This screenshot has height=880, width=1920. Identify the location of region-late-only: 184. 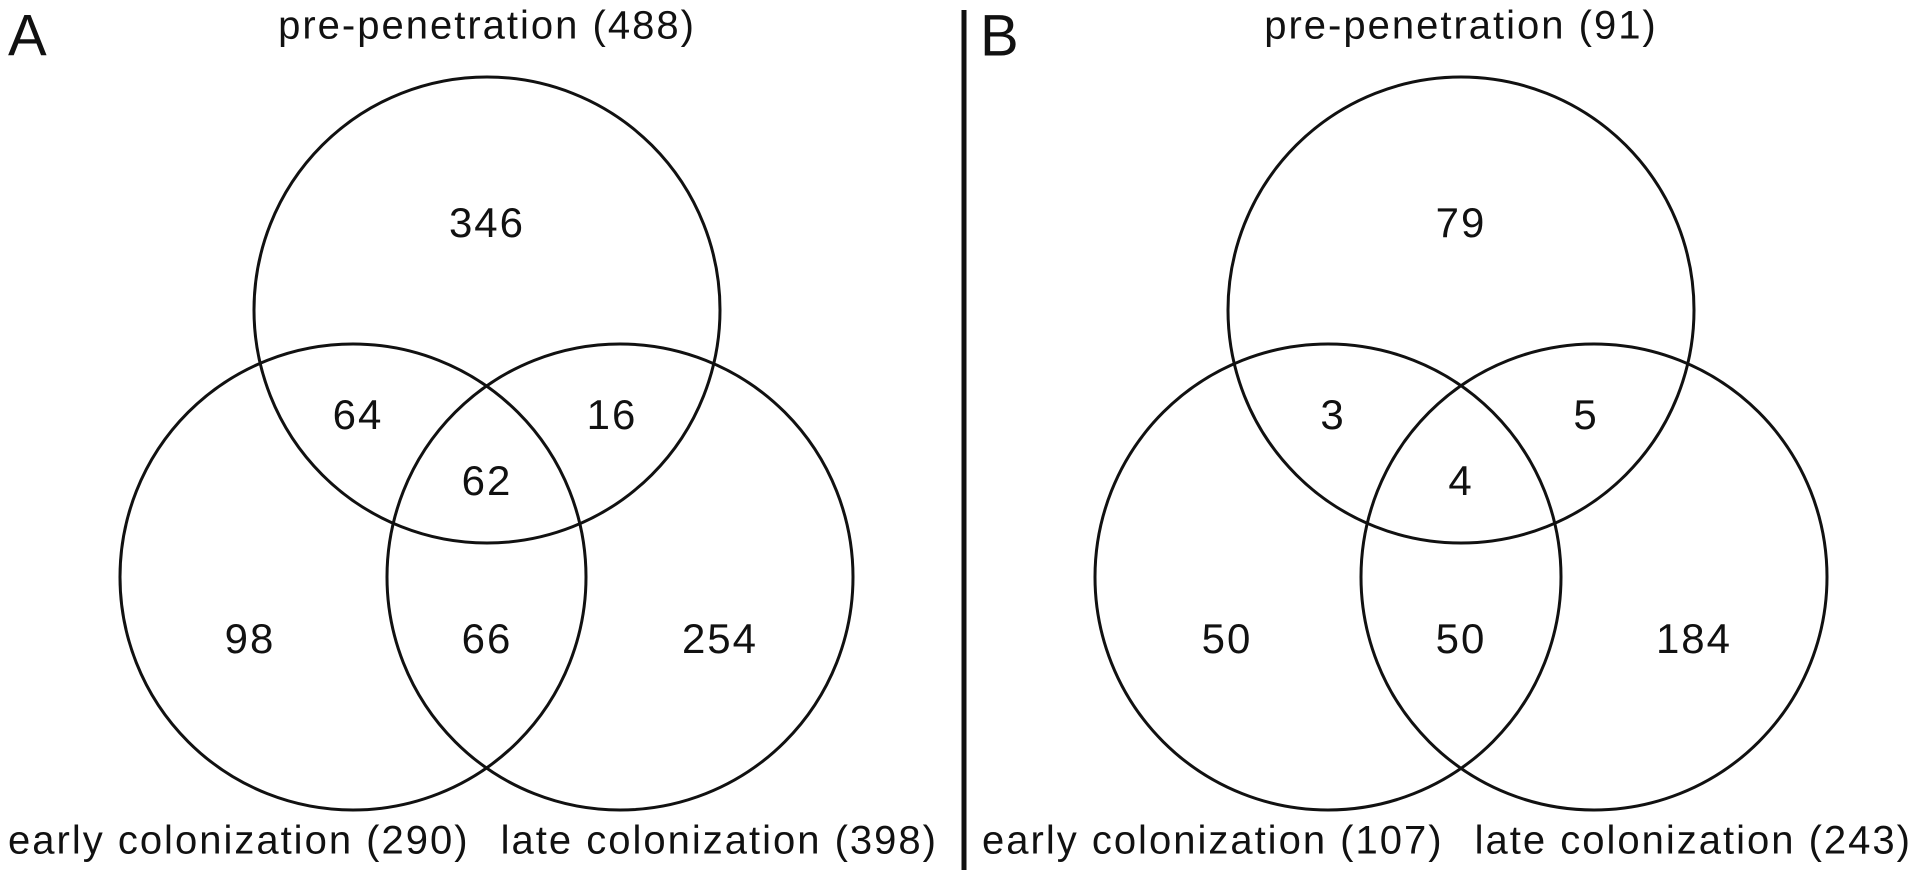
(1694, 638).